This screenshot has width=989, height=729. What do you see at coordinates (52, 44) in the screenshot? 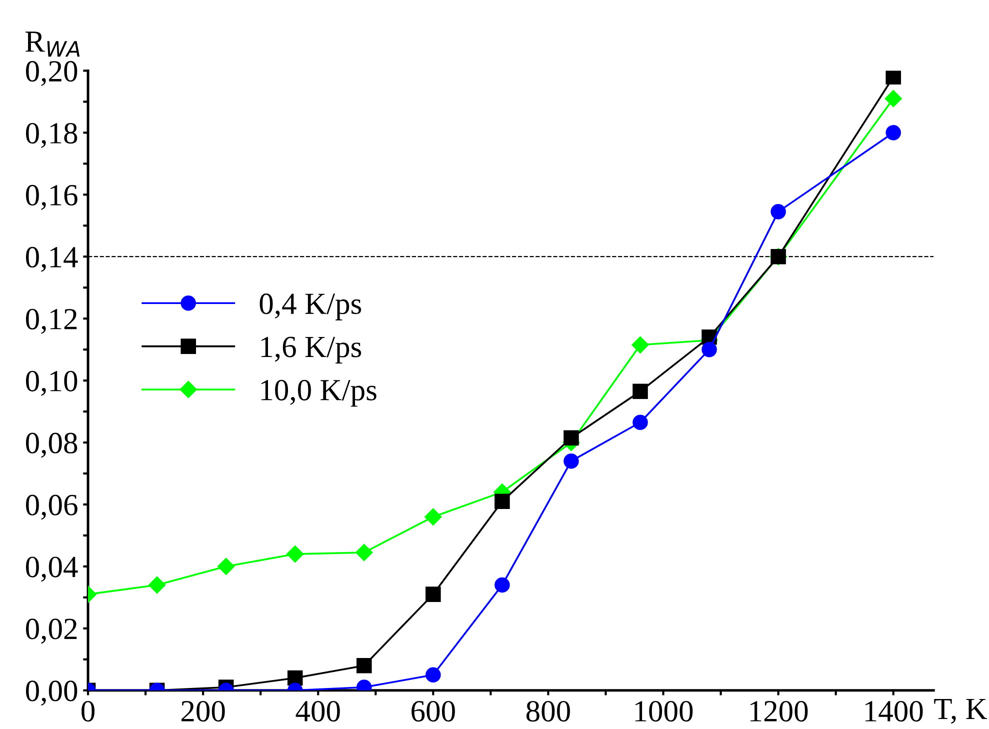
I see `y-axis-title: R$_{WA}$` at bounding box center [52, 44].